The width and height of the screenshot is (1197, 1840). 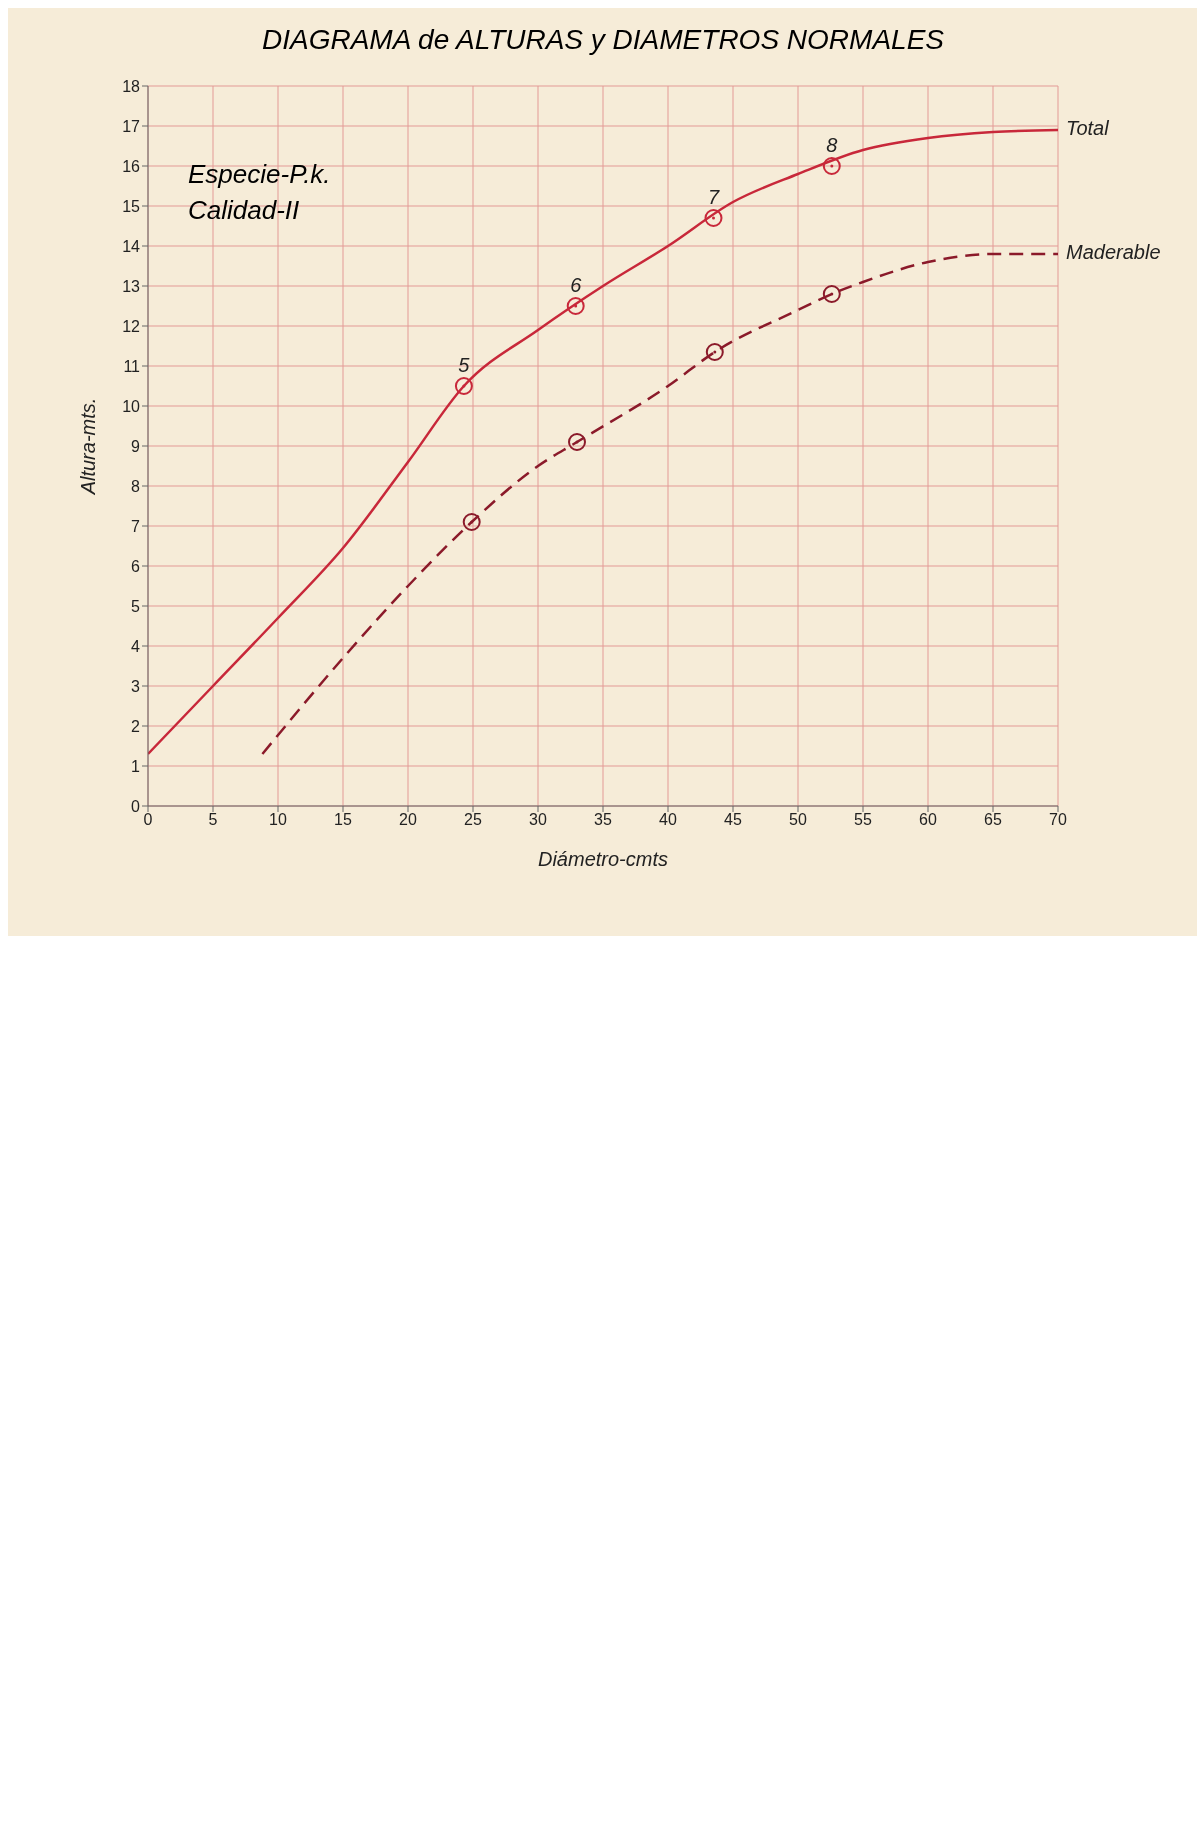 What do you see at coordinates (132, 366) in the screenshot?
I see `y-tick-label: 11` at bounding box center [132, 366].